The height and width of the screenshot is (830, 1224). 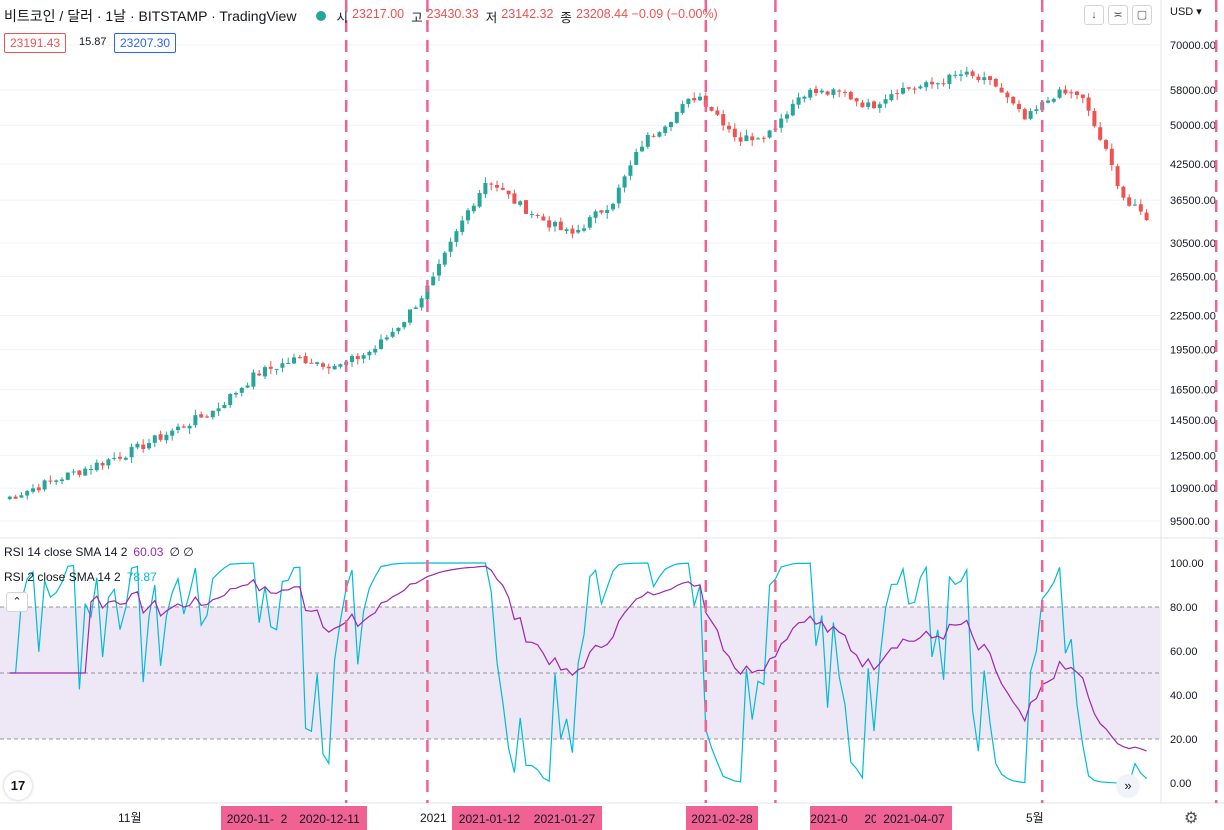 I want to click on price-tick-label: 12500.00, so click(x=1193, y=457).